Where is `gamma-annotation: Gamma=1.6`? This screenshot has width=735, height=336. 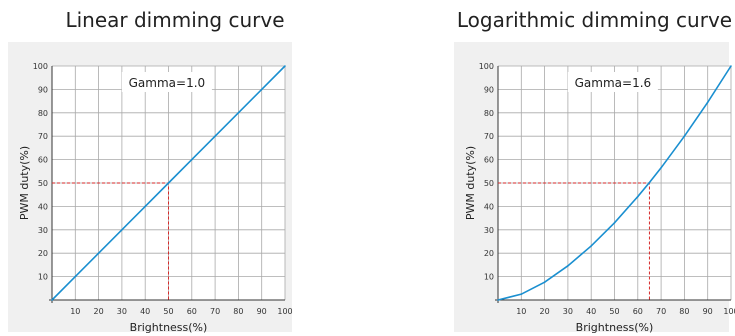 gamma-annotation: Gamma=1.6 is located at coordinates (613, 83).